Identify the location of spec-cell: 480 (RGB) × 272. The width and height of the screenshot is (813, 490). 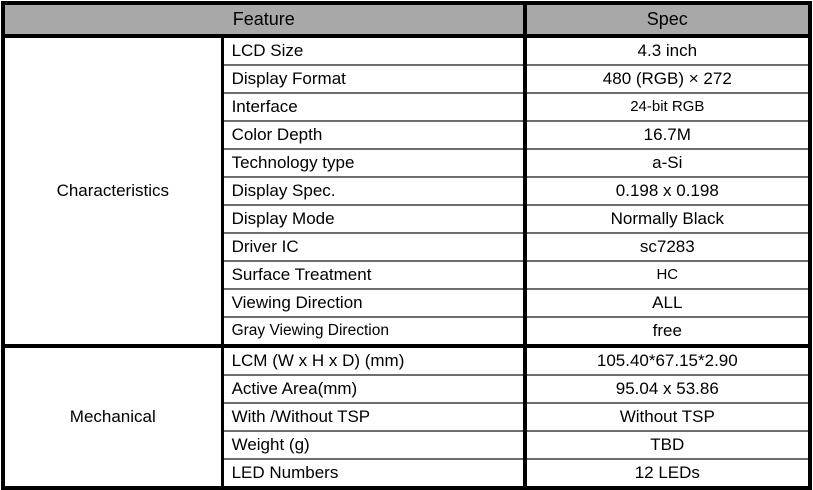
(667, 79).